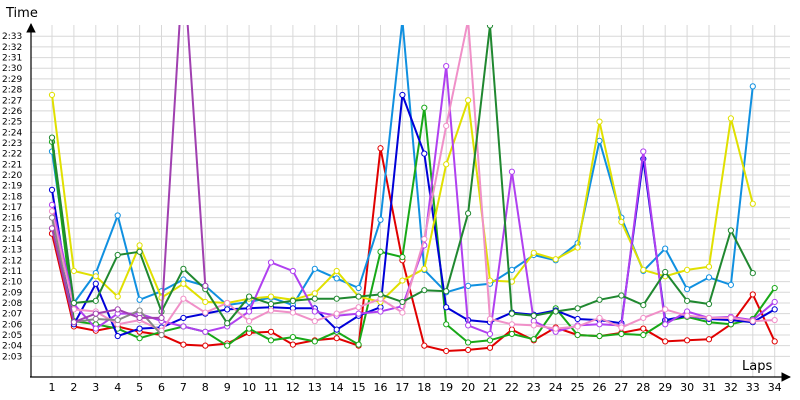  What do you see at coordinates (12, 229) in the screenshot?
I see `y-tick-label: 2:15` at bounding box center [12, 229].